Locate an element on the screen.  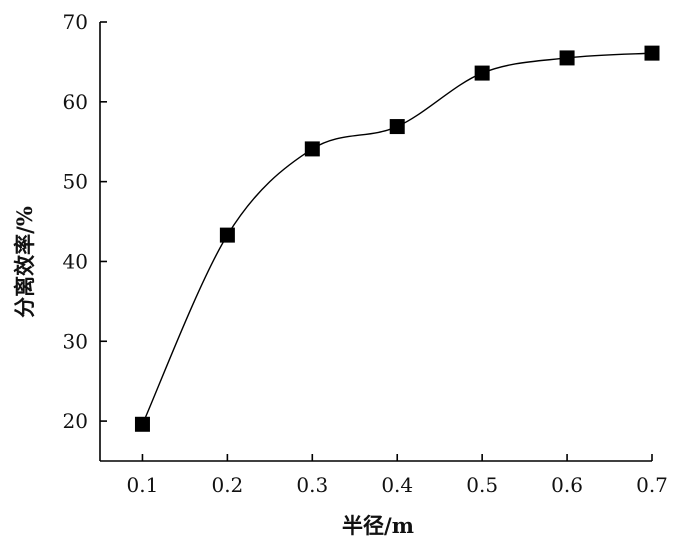
x-tick-label: 0.3 is located at coordinates (312, 485).